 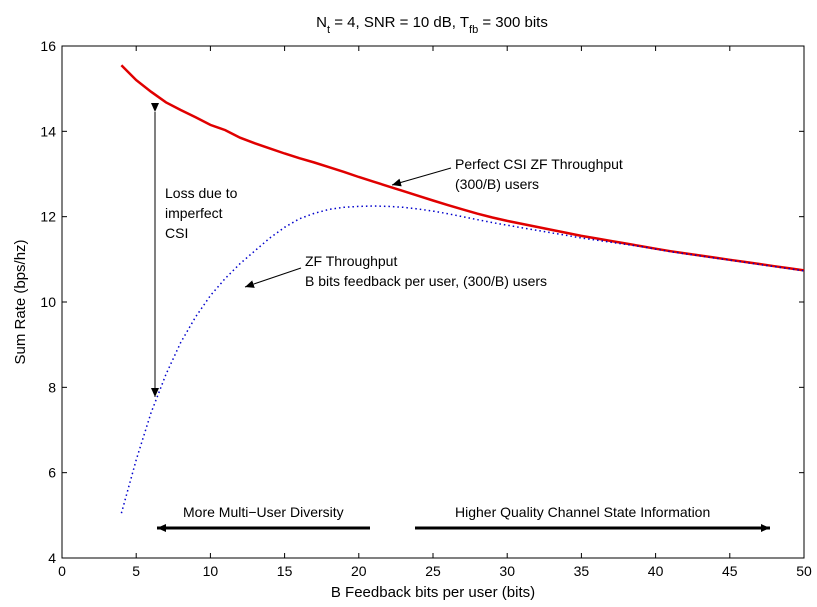 I want to click on y-tick-label: 12, so click(x=48, y=217).